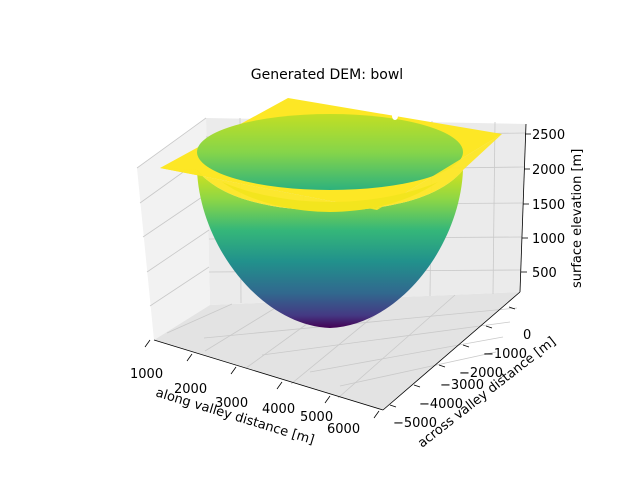  I want to click on bowl-interior-wall, so click(330, 152).